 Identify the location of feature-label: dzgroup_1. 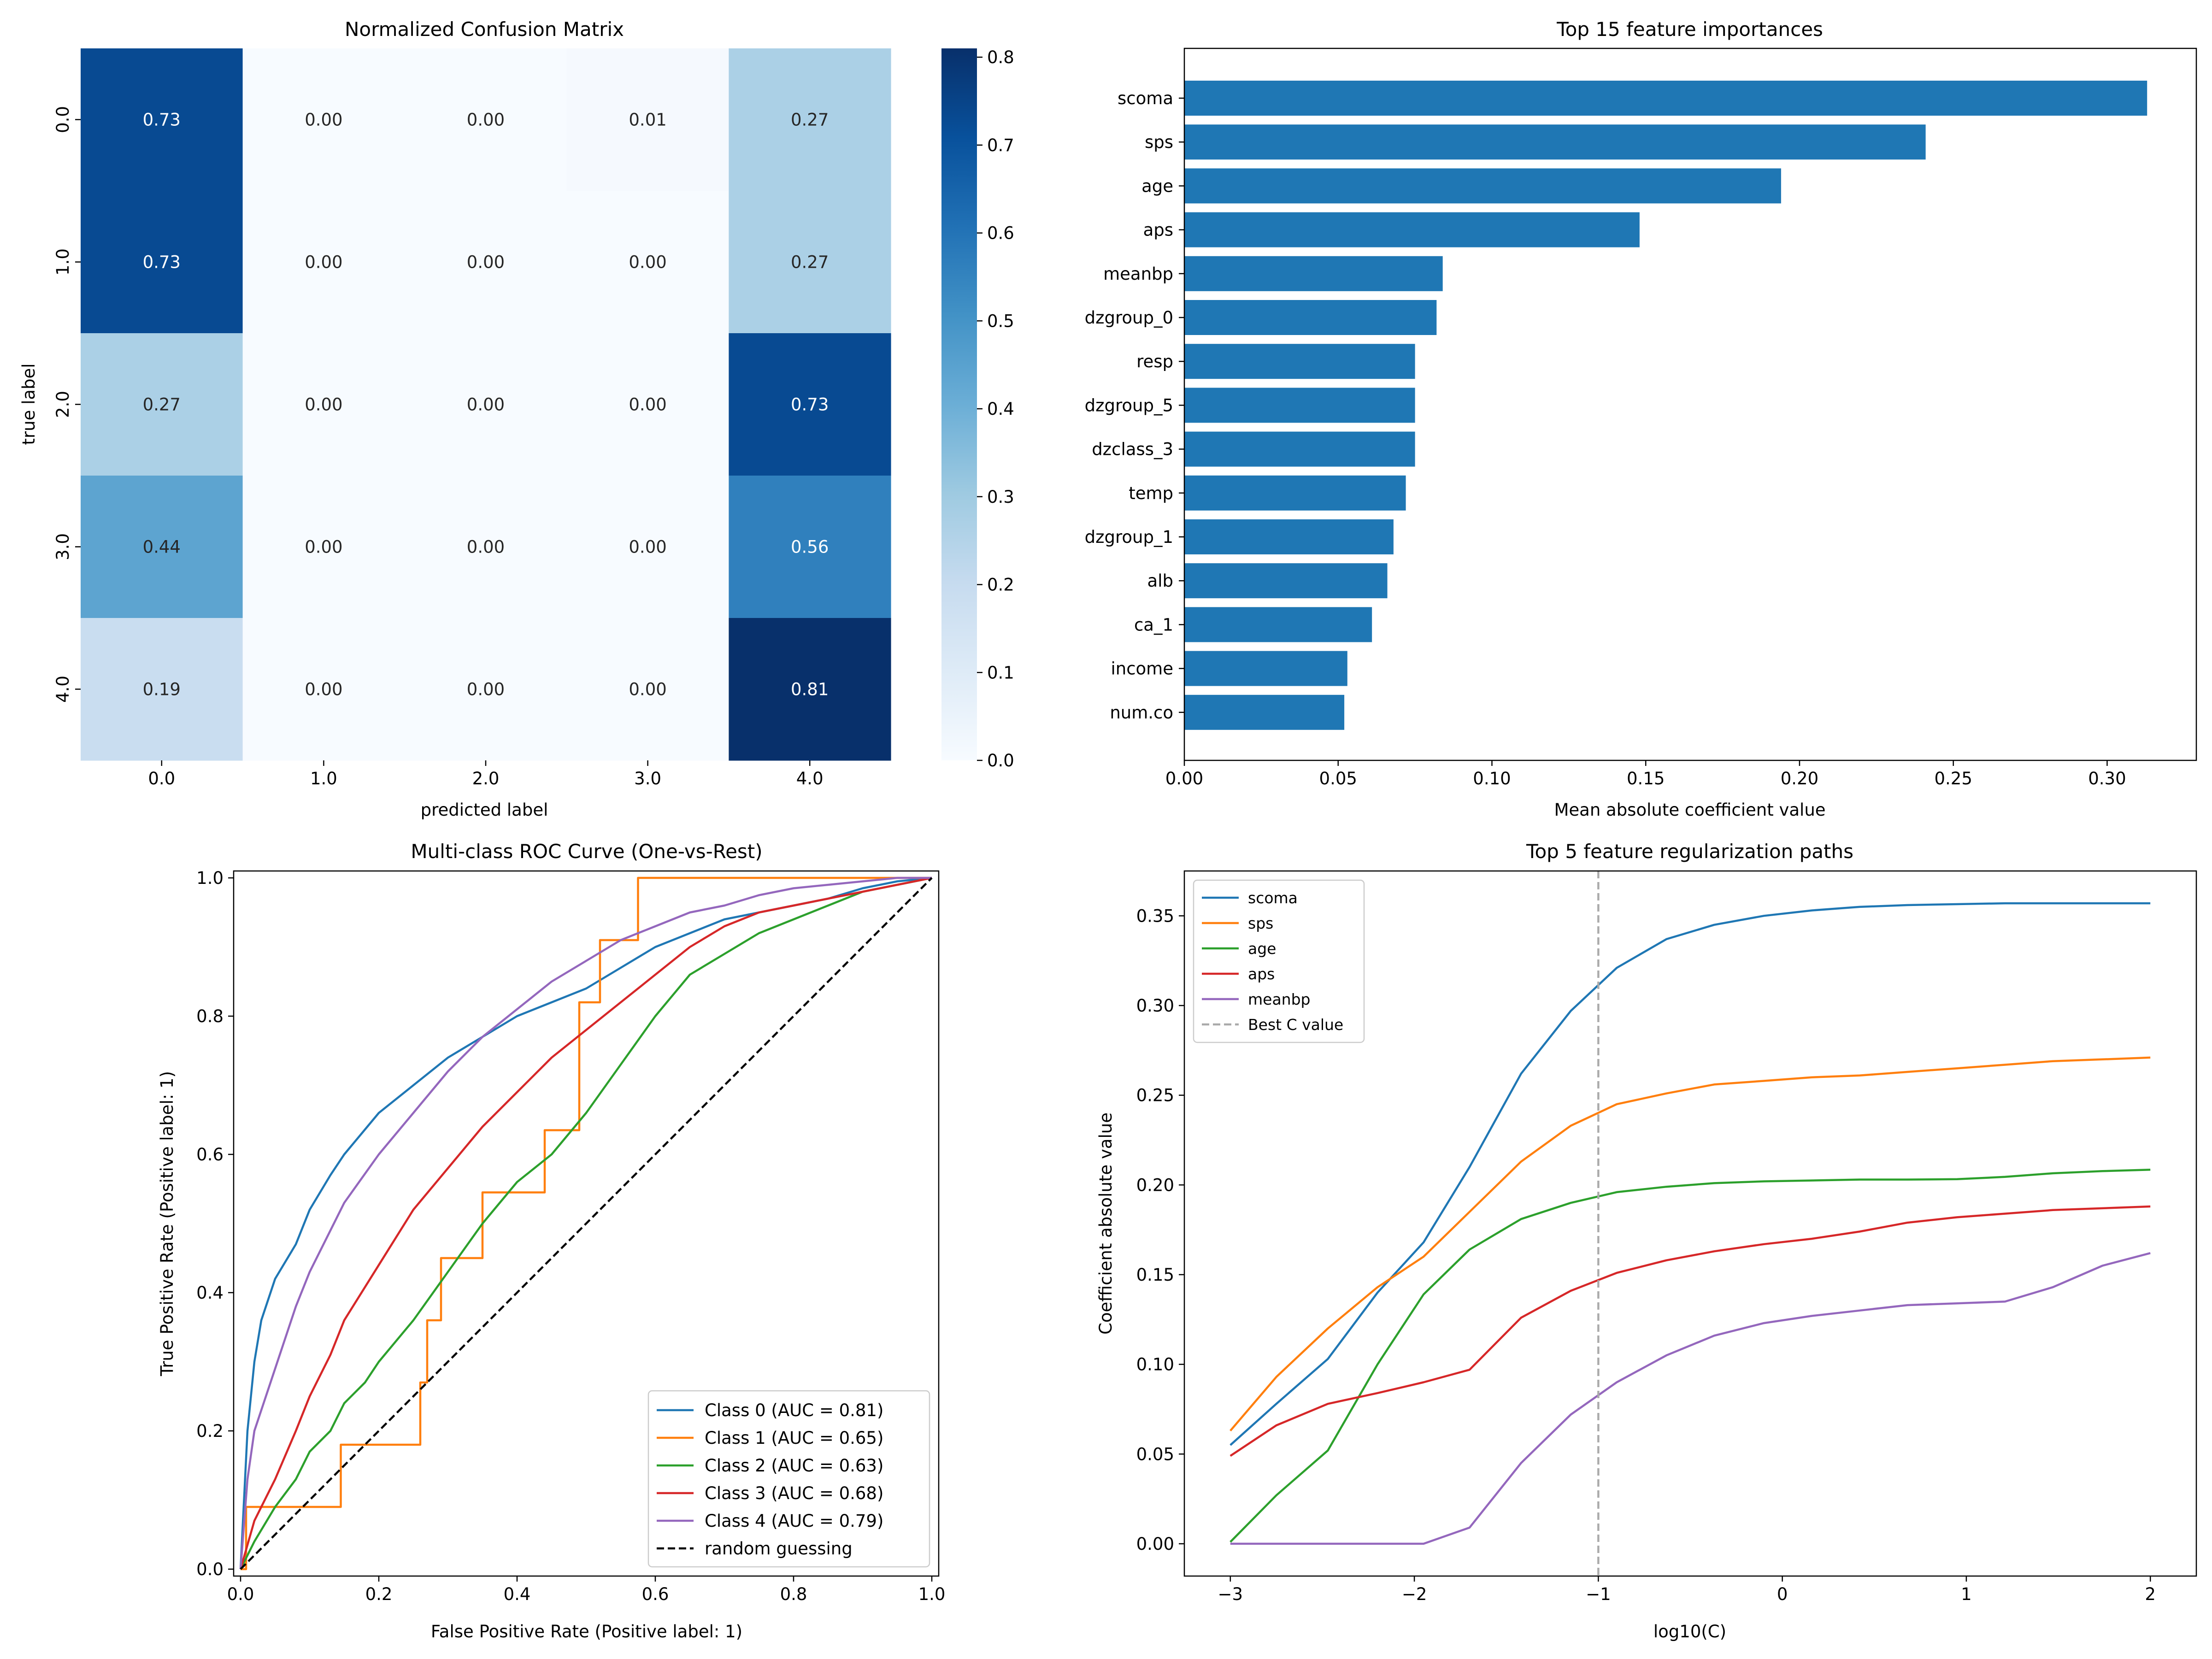
(1129, 537).